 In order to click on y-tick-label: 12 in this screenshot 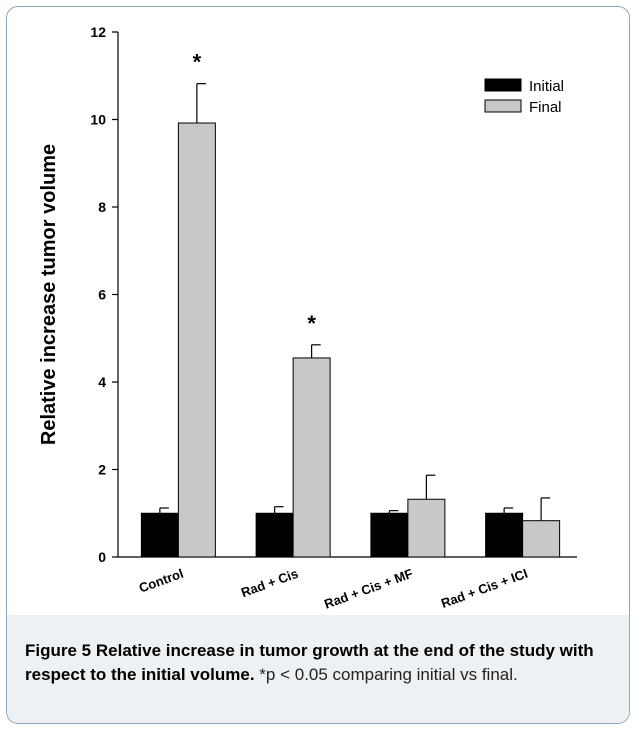, I will do `click(98, 32)`.